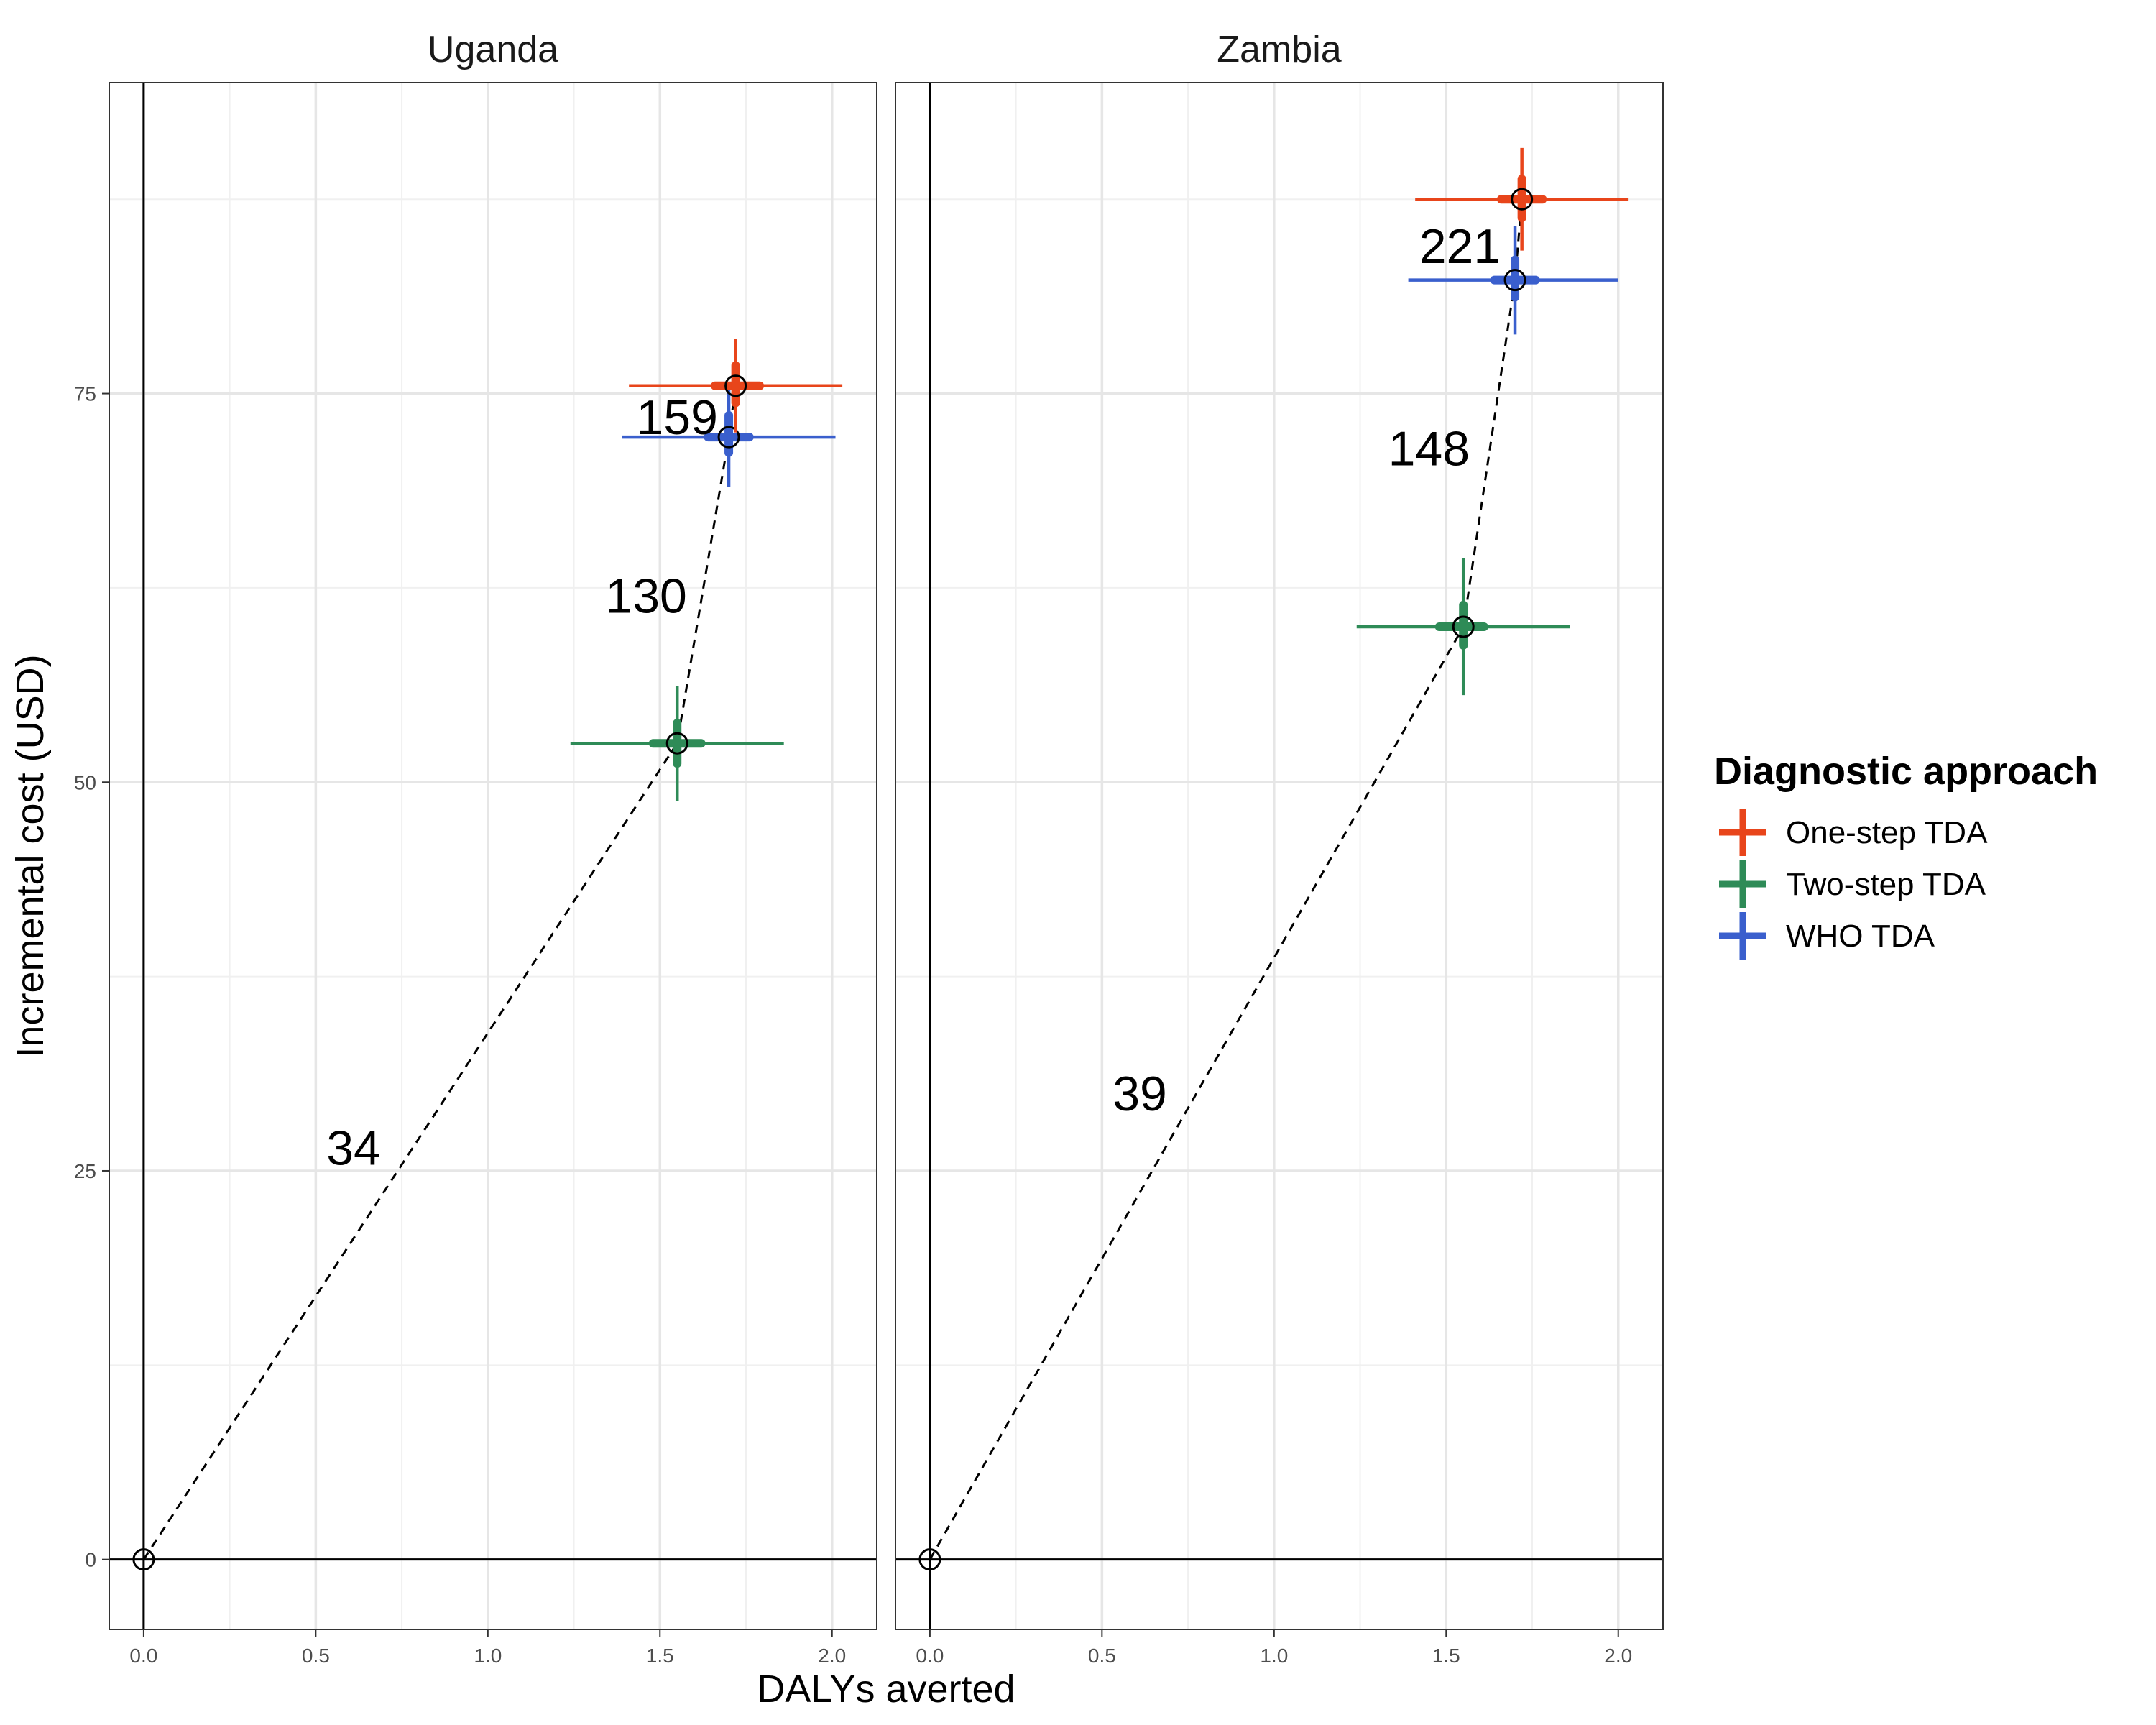 The height and width of the screenshot is (1725, 2156). Describe the element at coordinates (85, 394) in the screenshot. I see `y-tick-label: 75` at that location.